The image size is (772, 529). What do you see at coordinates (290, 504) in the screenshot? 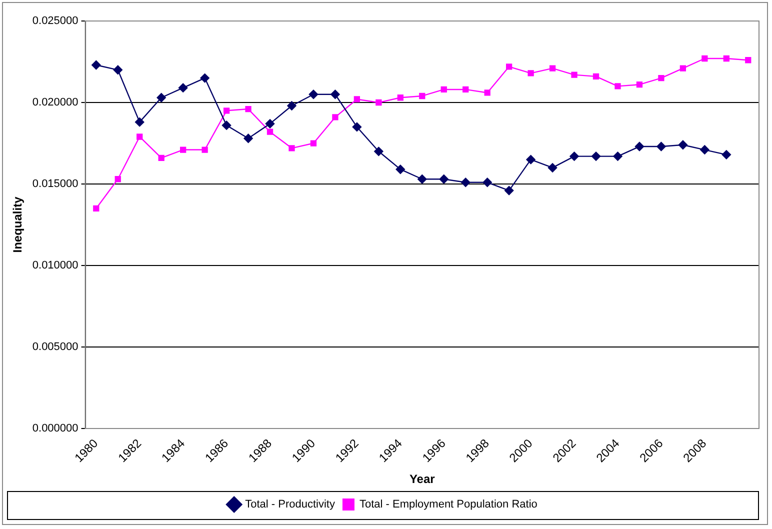
I see `legend-label: Total - Productivity` at bounding box center [290, 504].